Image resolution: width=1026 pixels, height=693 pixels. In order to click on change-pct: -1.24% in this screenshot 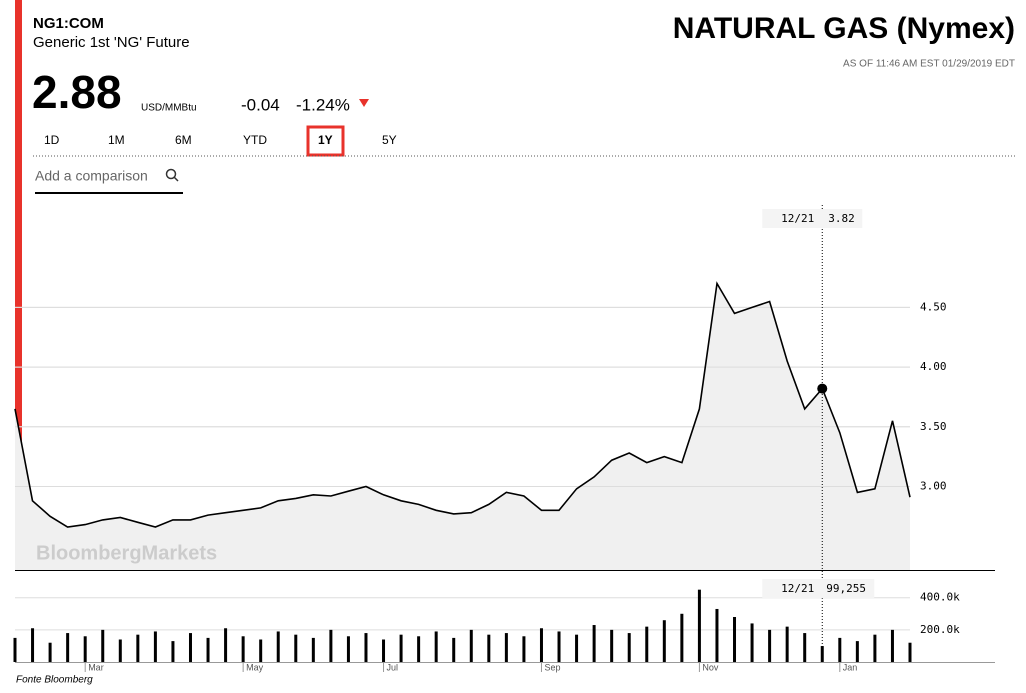, I will do `click(323, 104)`.